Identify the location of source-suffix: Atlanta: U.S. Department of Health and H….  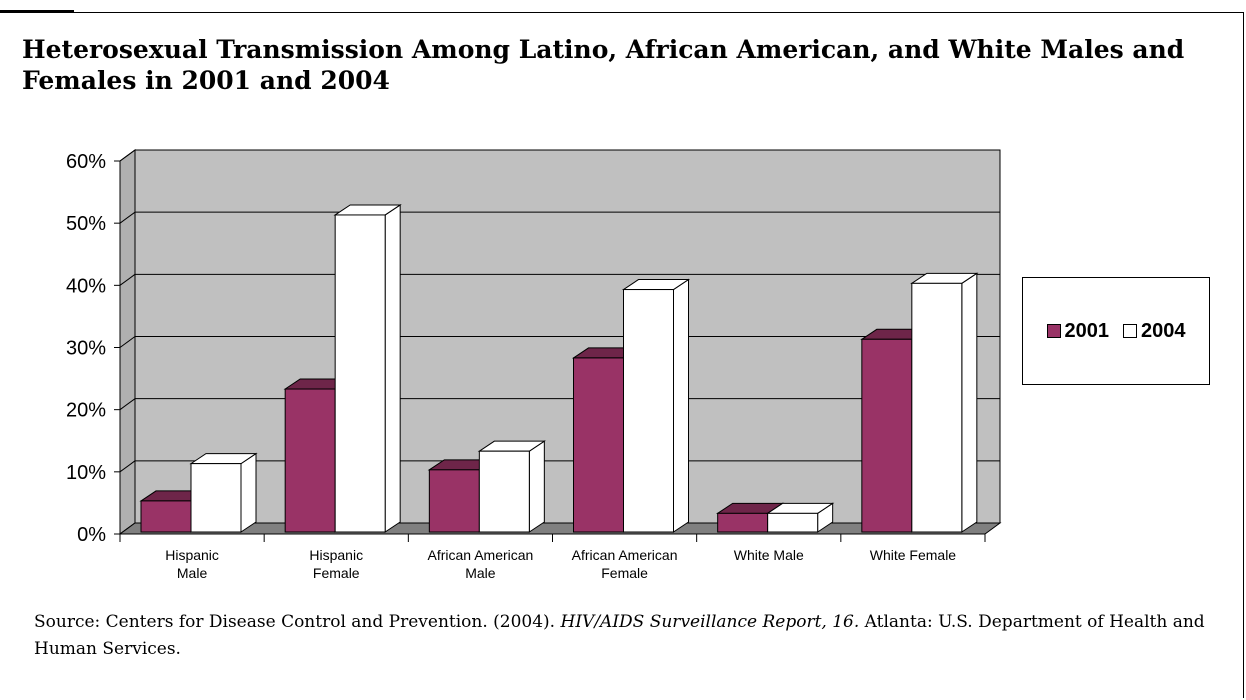
(619, 635).